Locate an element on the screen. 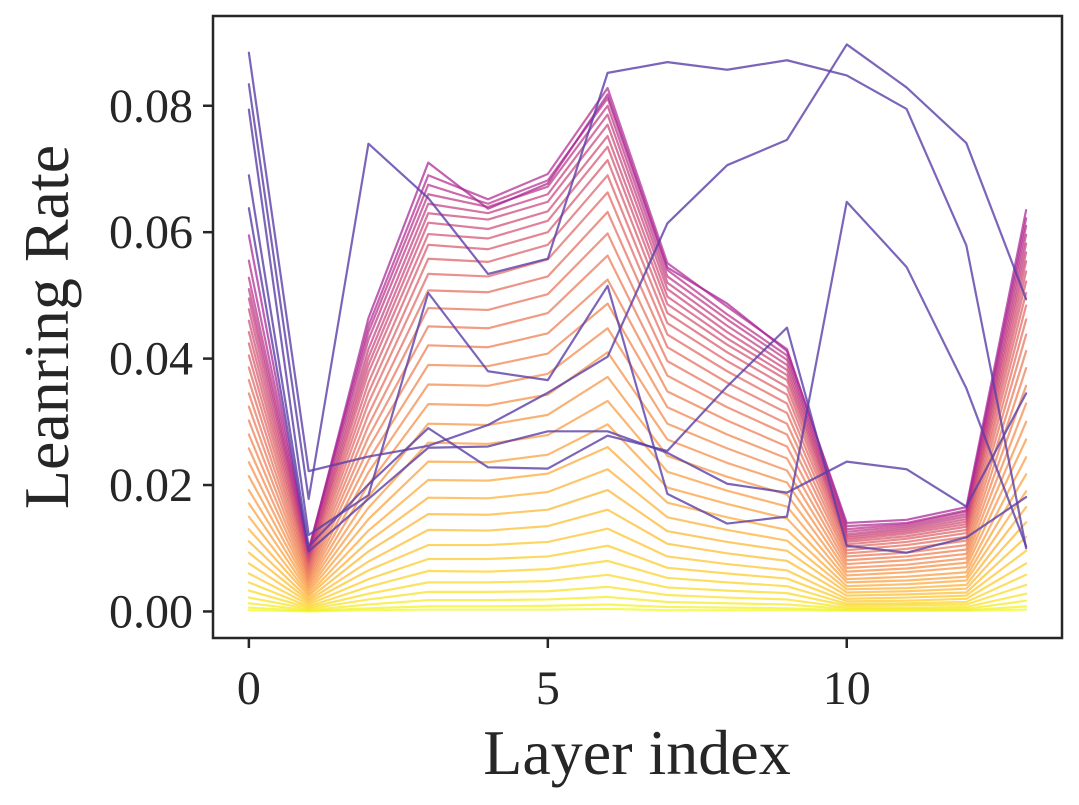 This screenshot has height=805, width=1079. y-tick-label: 0.04 is located at coordinates (151, 359).